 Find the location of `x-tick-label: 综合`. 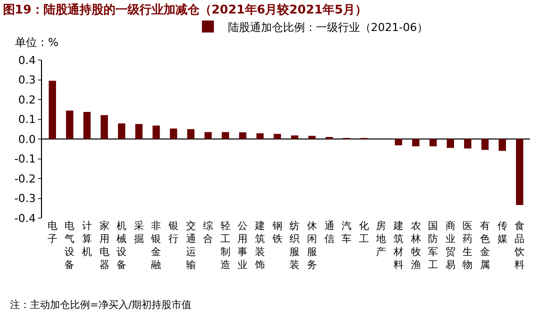

x-tick-label: 综合 is located at coordinates (208, 232).